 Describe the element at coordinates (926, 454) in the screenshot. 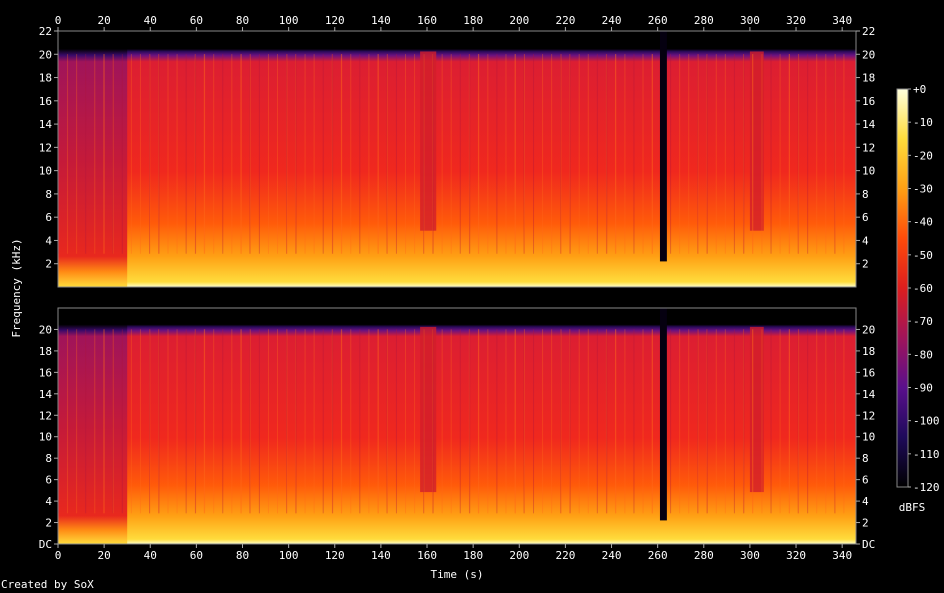

I see `colorbar-tick-label: -110` at that location.